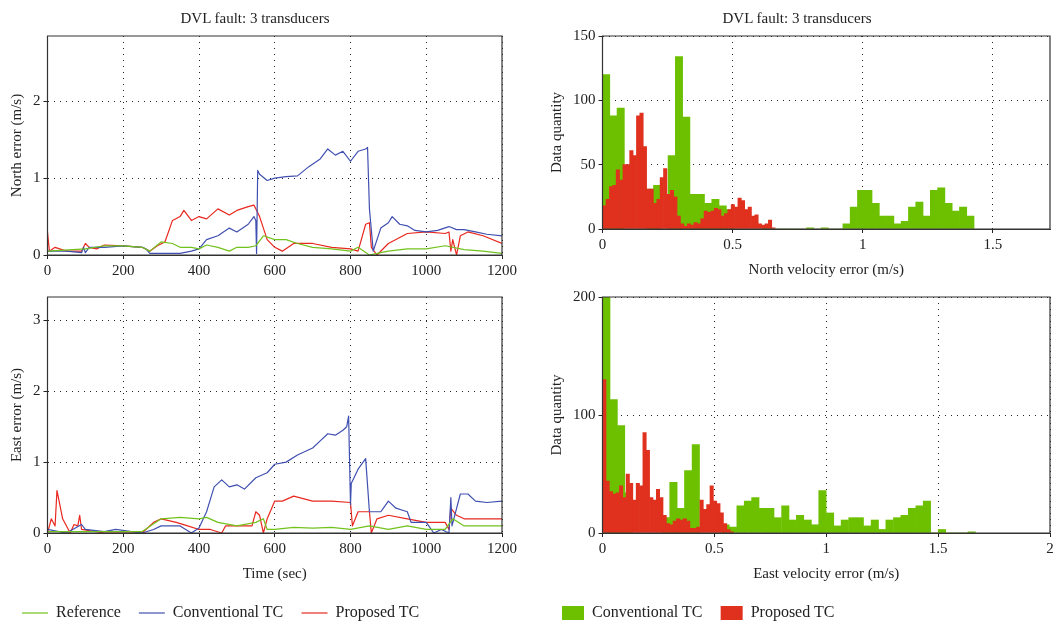 The width and height of the screenshot is (1064, 633). Describe the element at coordinates (588, 163) in the screenshot. I see `y-tick-label: 50` at that location.